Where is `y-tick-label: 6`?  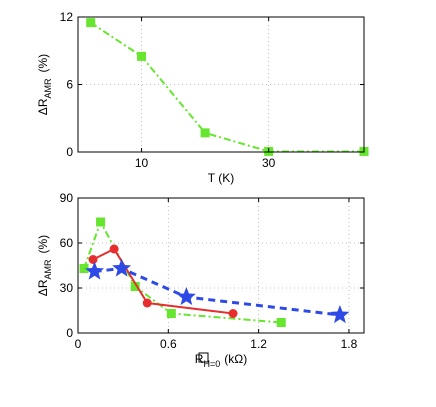
y-tick-label: 6 is located at coordinates (69, 85).